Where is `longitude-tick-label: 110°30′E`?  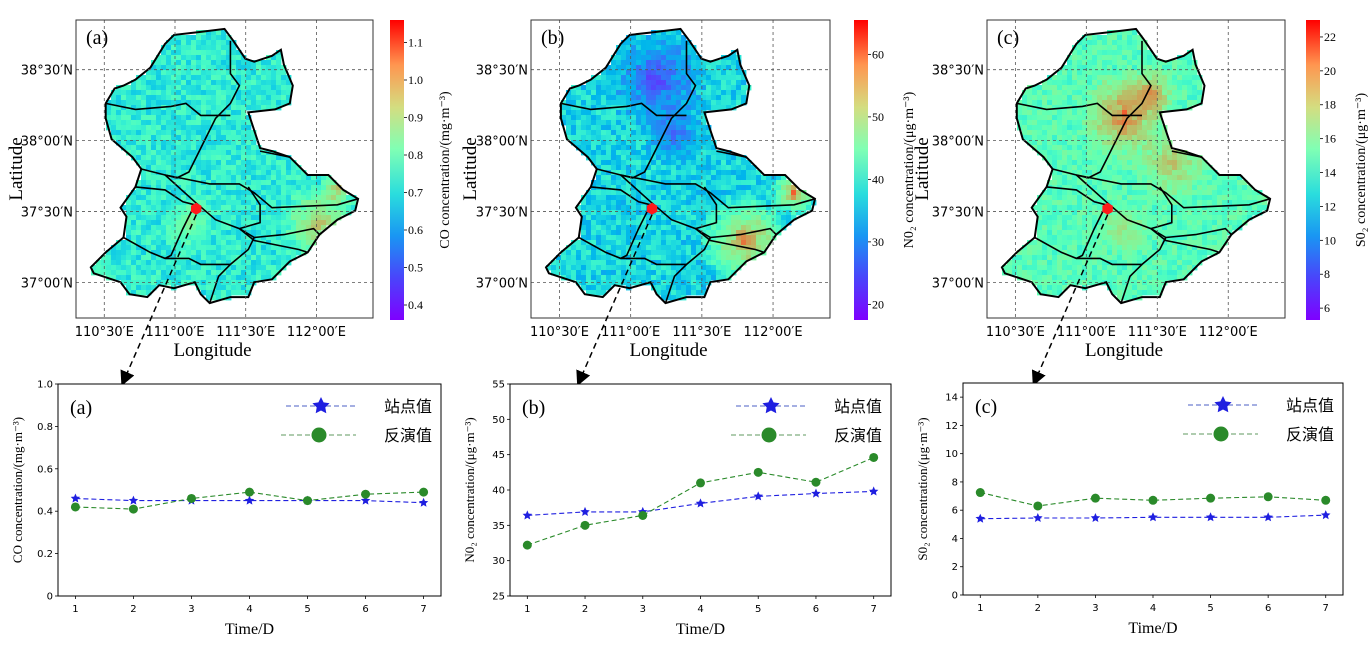
longitude-tick-label: 110°30′E is located at coordinates (104, 332).